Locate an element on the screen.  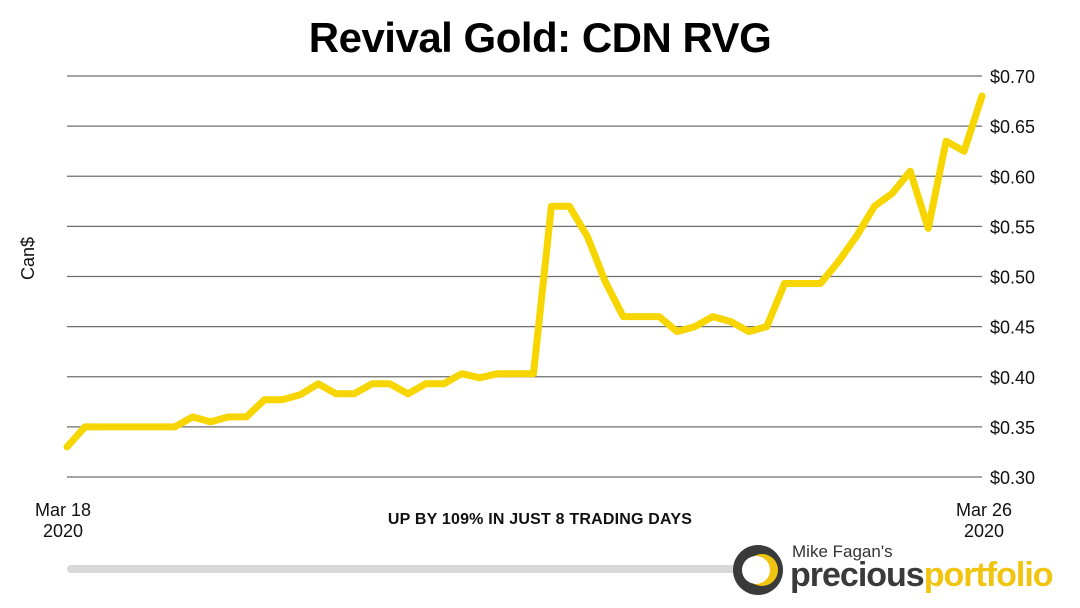
logo-big-text: preciousportfolio is located at coordinates (922, 575).